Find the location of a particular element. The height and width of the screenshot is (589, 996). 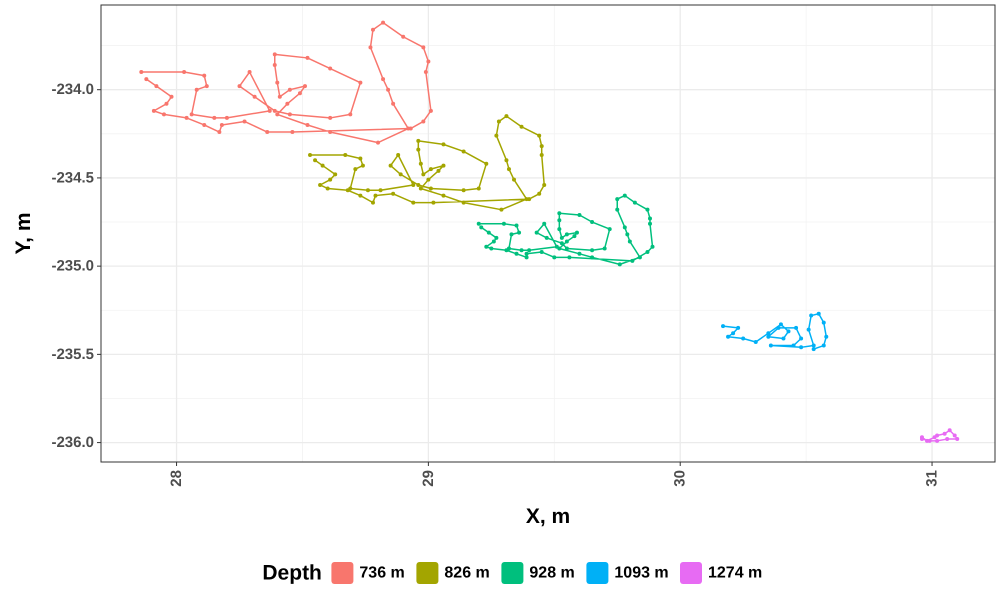

y-tick-label: -234.5 is located at coordinates (72, 177).